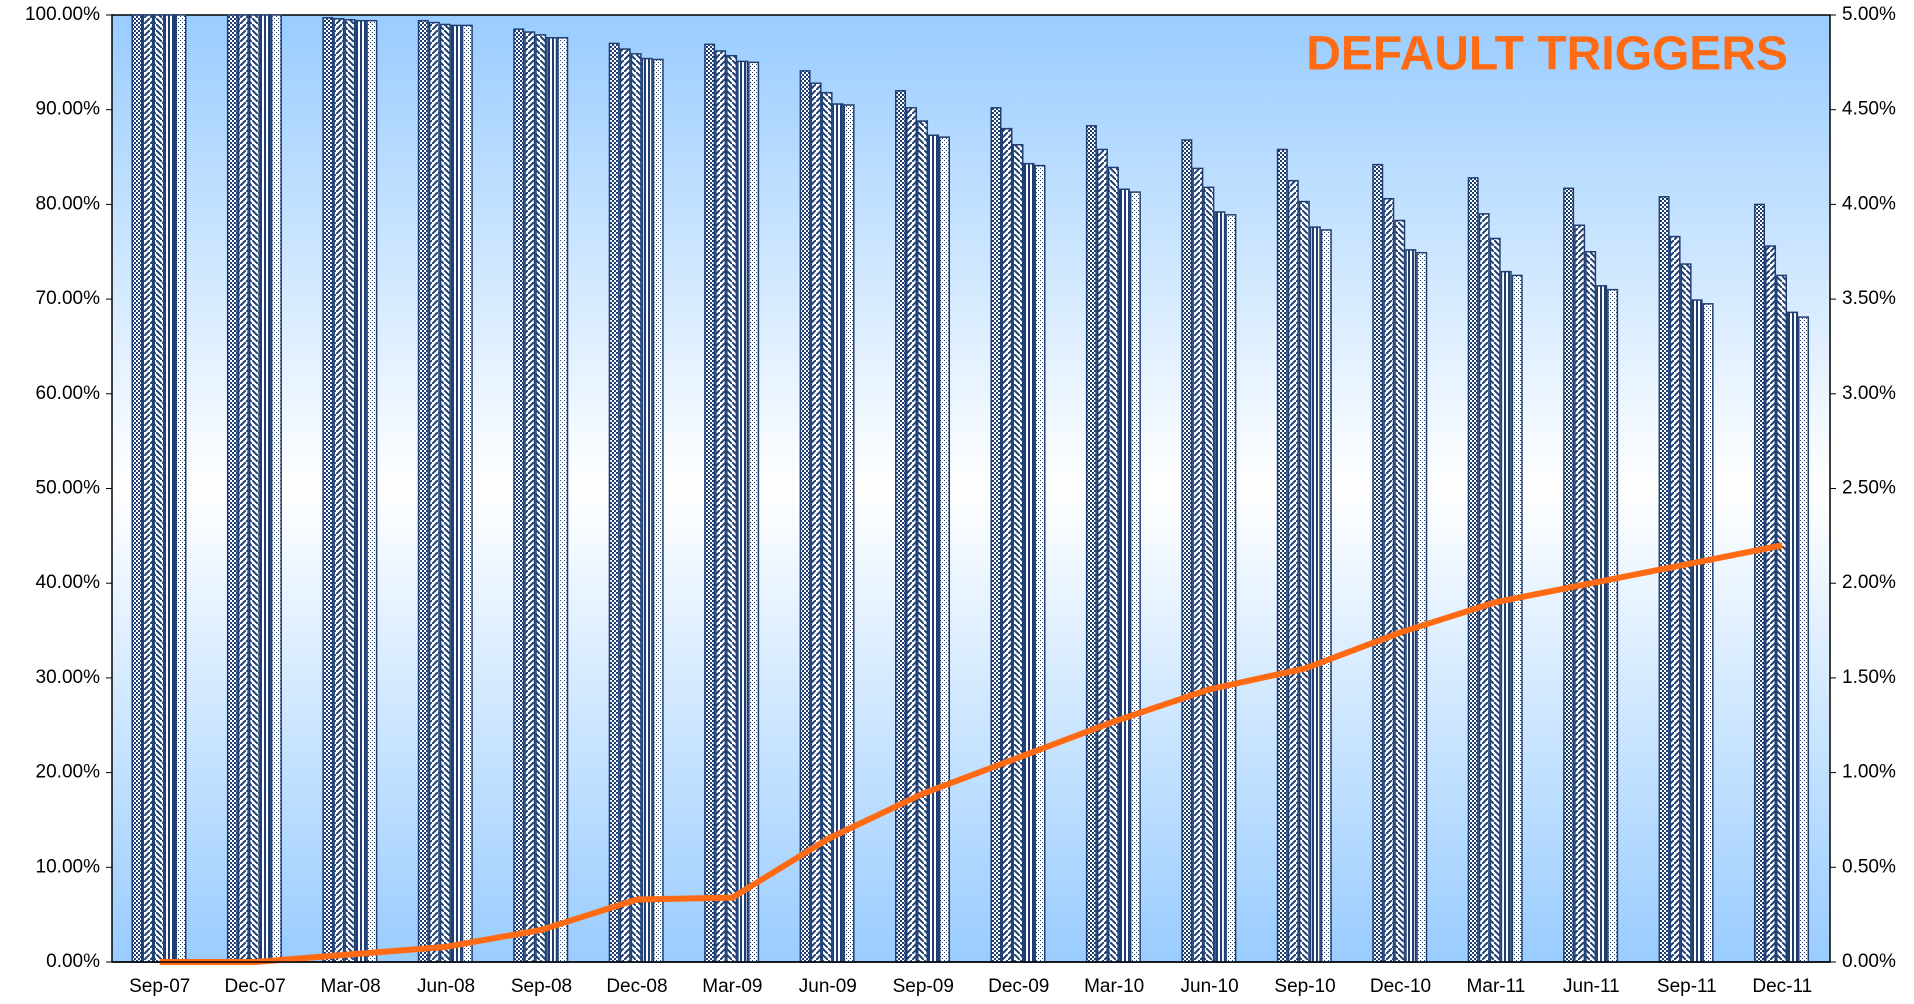 This screenshot has height=1004, width=1914. Describe the element at coordinates (1114, 986) in the screenshot. I see `x-tick-label: Mar-10` at that location.